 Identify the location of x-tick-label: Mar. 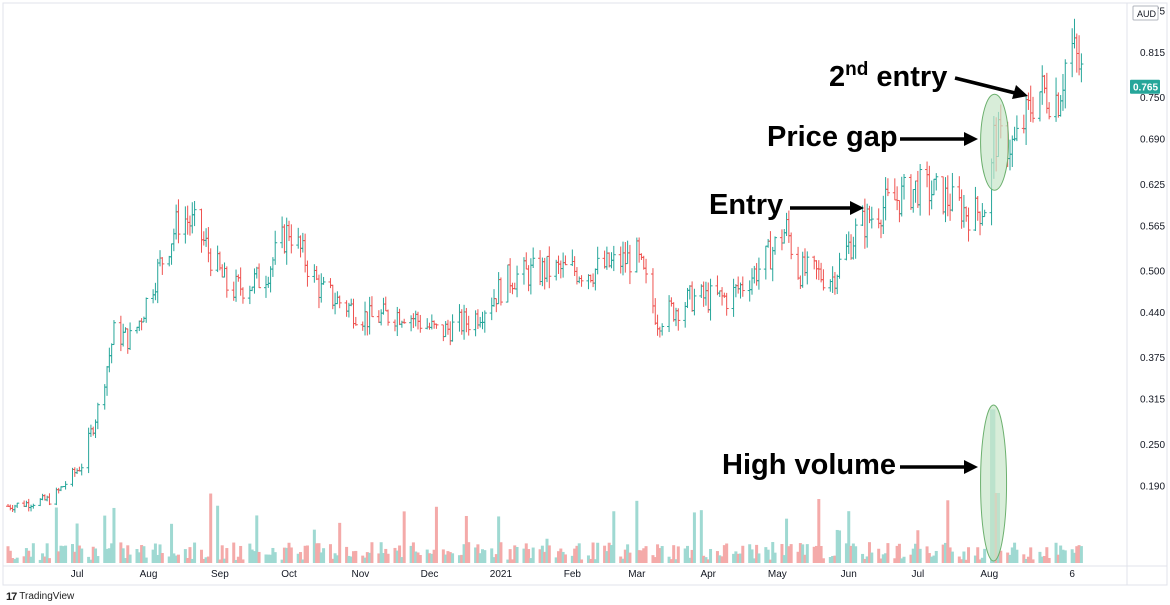
(637, 574).